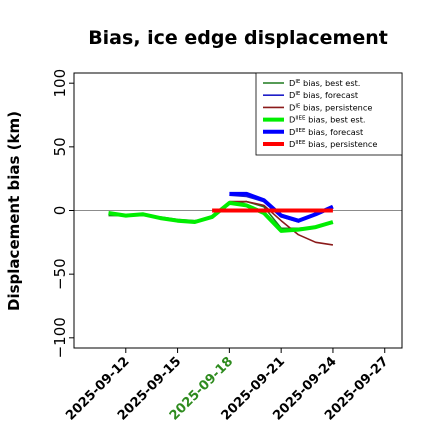 The image size is (440, 440). Describe the element at coordinates (327, 120) in the screenshot. I see `legend-entry-label: DIIEE bias, best est.` at that location.